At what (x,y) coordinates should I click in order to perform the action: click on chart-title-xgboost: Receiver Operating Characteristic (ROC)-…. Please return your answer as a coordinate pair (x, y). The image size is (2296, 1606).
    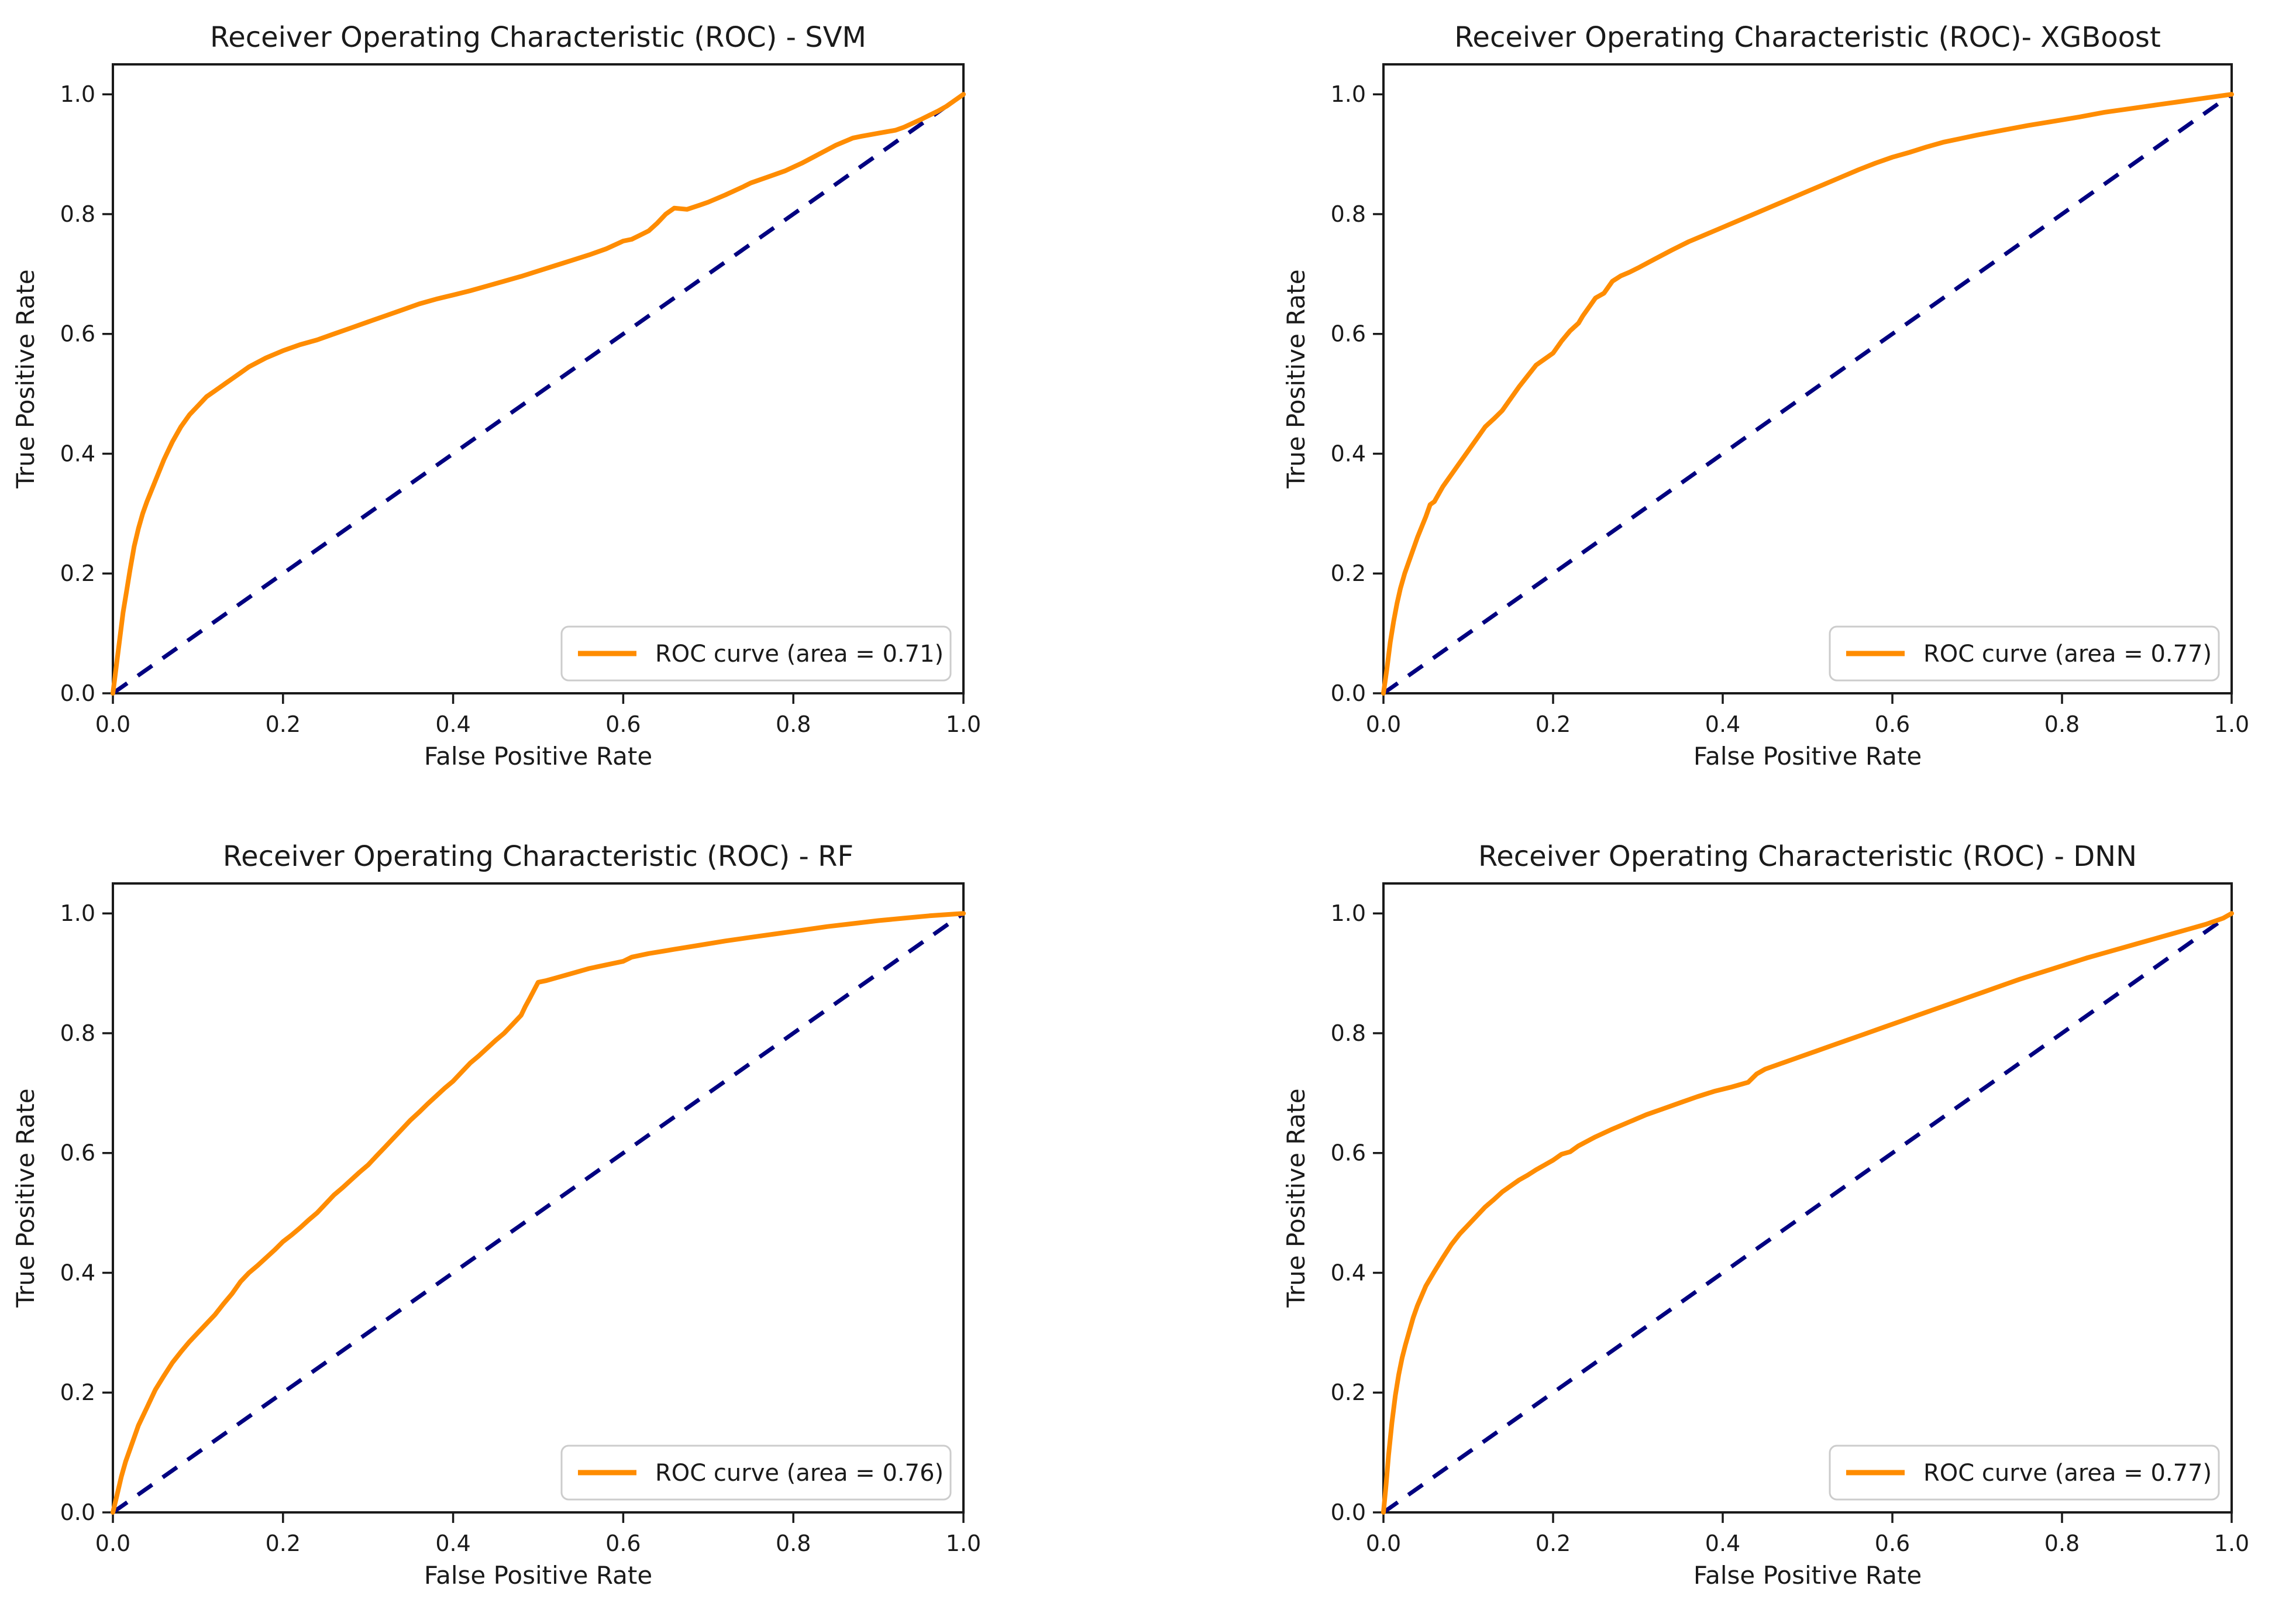
    Looking at the image, I should click on (1807, 37).